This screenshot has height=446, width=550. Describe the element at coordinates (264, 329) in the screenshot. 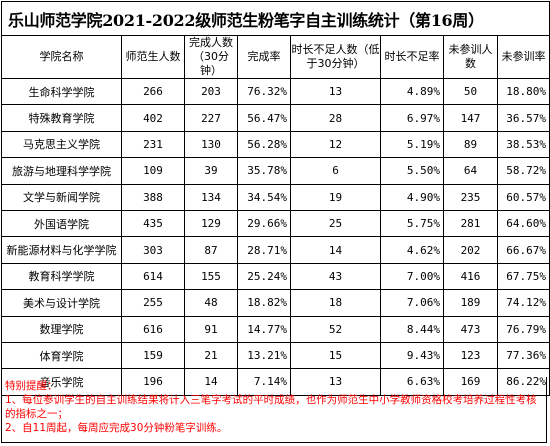

I see `done-rate: 14.77%` at that location.